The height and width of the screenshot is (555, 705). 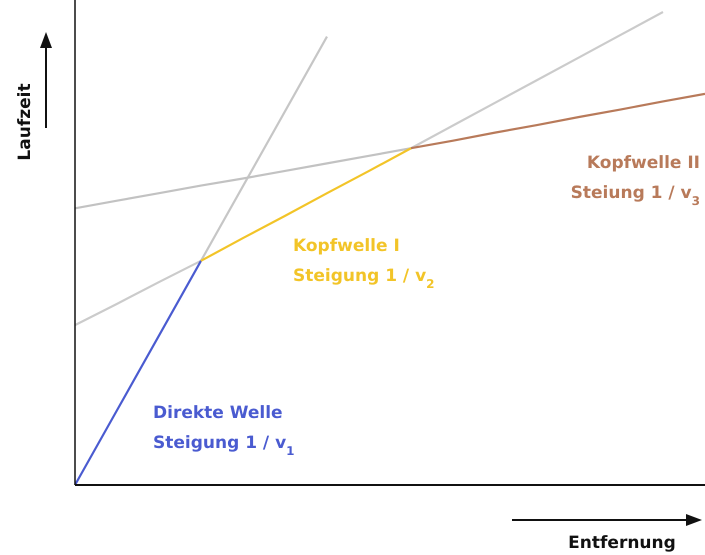 I want to click on y-axis-title: Laufzeit, so click(x=25, y=122).